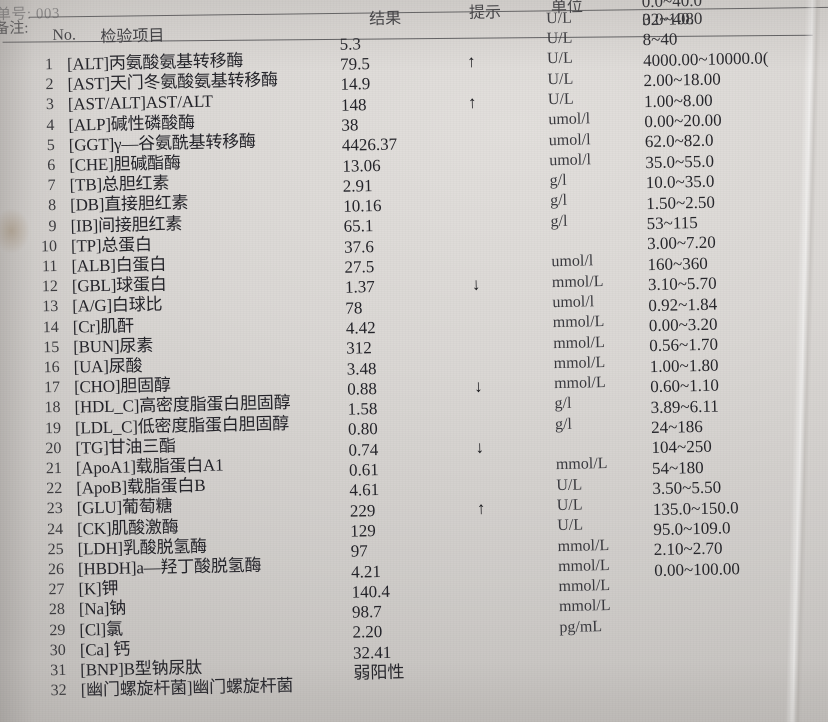 This screenshot has height=722, width=828. I want to click on reference-range: 62.0~82.0, so click(679, 141).